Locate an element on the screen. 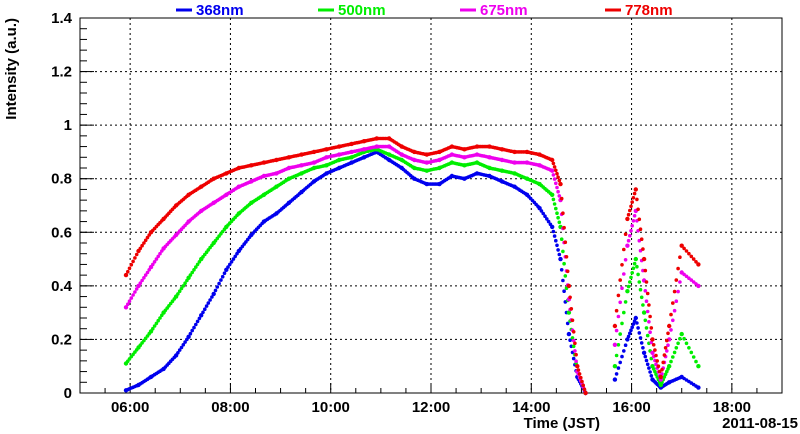 This screenshot has height=434, width=800. x-tick-label: 10:00 is located at coordinates (331, 407).